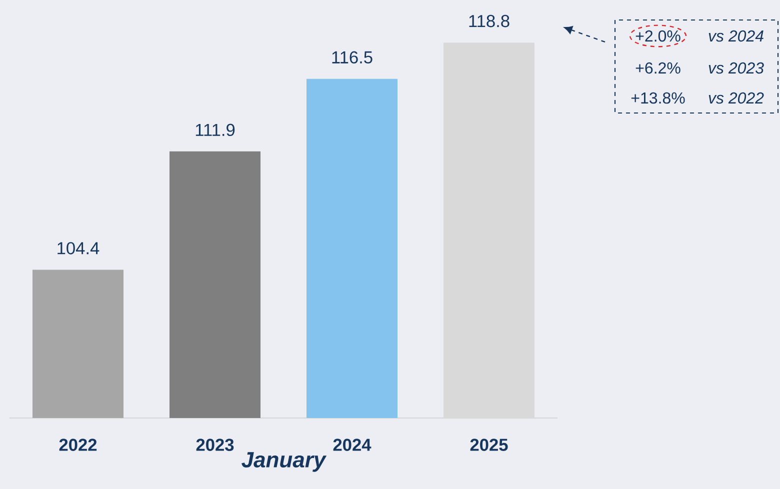 The image size is (780, 489). What do you see at coordinates (736, 36) in the screenshot?
I see `text: vs 2024` at bounding box center [736, 36].